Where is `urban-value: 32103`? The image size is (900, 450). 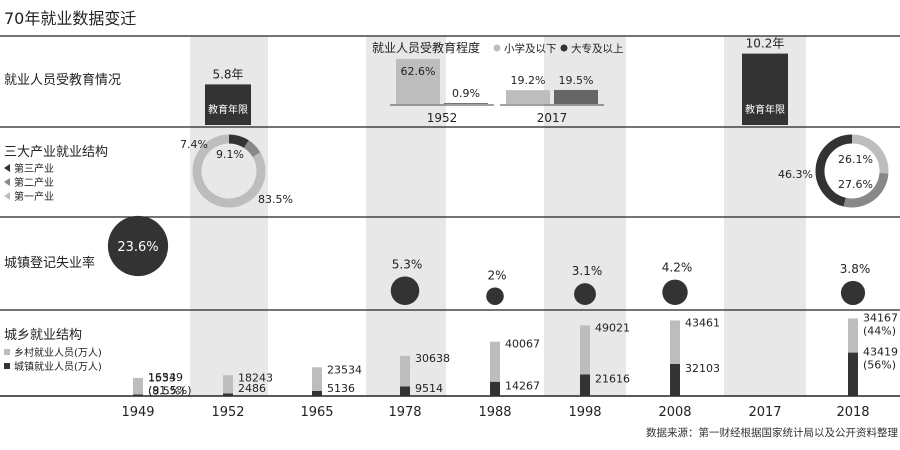
urban-value: 32103 is located at coordinates (702, 368).